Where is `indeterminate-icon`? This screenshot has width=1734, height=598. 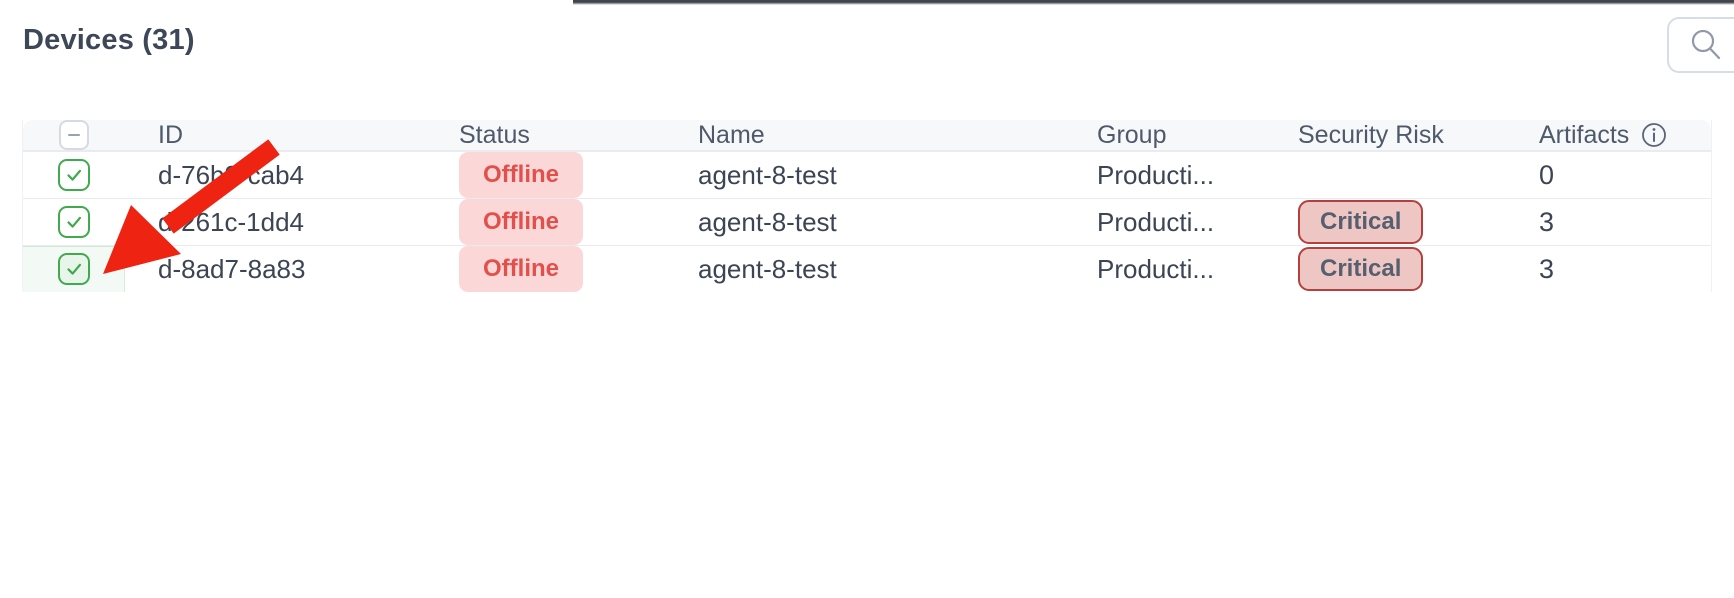 indeterminate-icon is located at coordinates (74, 135).